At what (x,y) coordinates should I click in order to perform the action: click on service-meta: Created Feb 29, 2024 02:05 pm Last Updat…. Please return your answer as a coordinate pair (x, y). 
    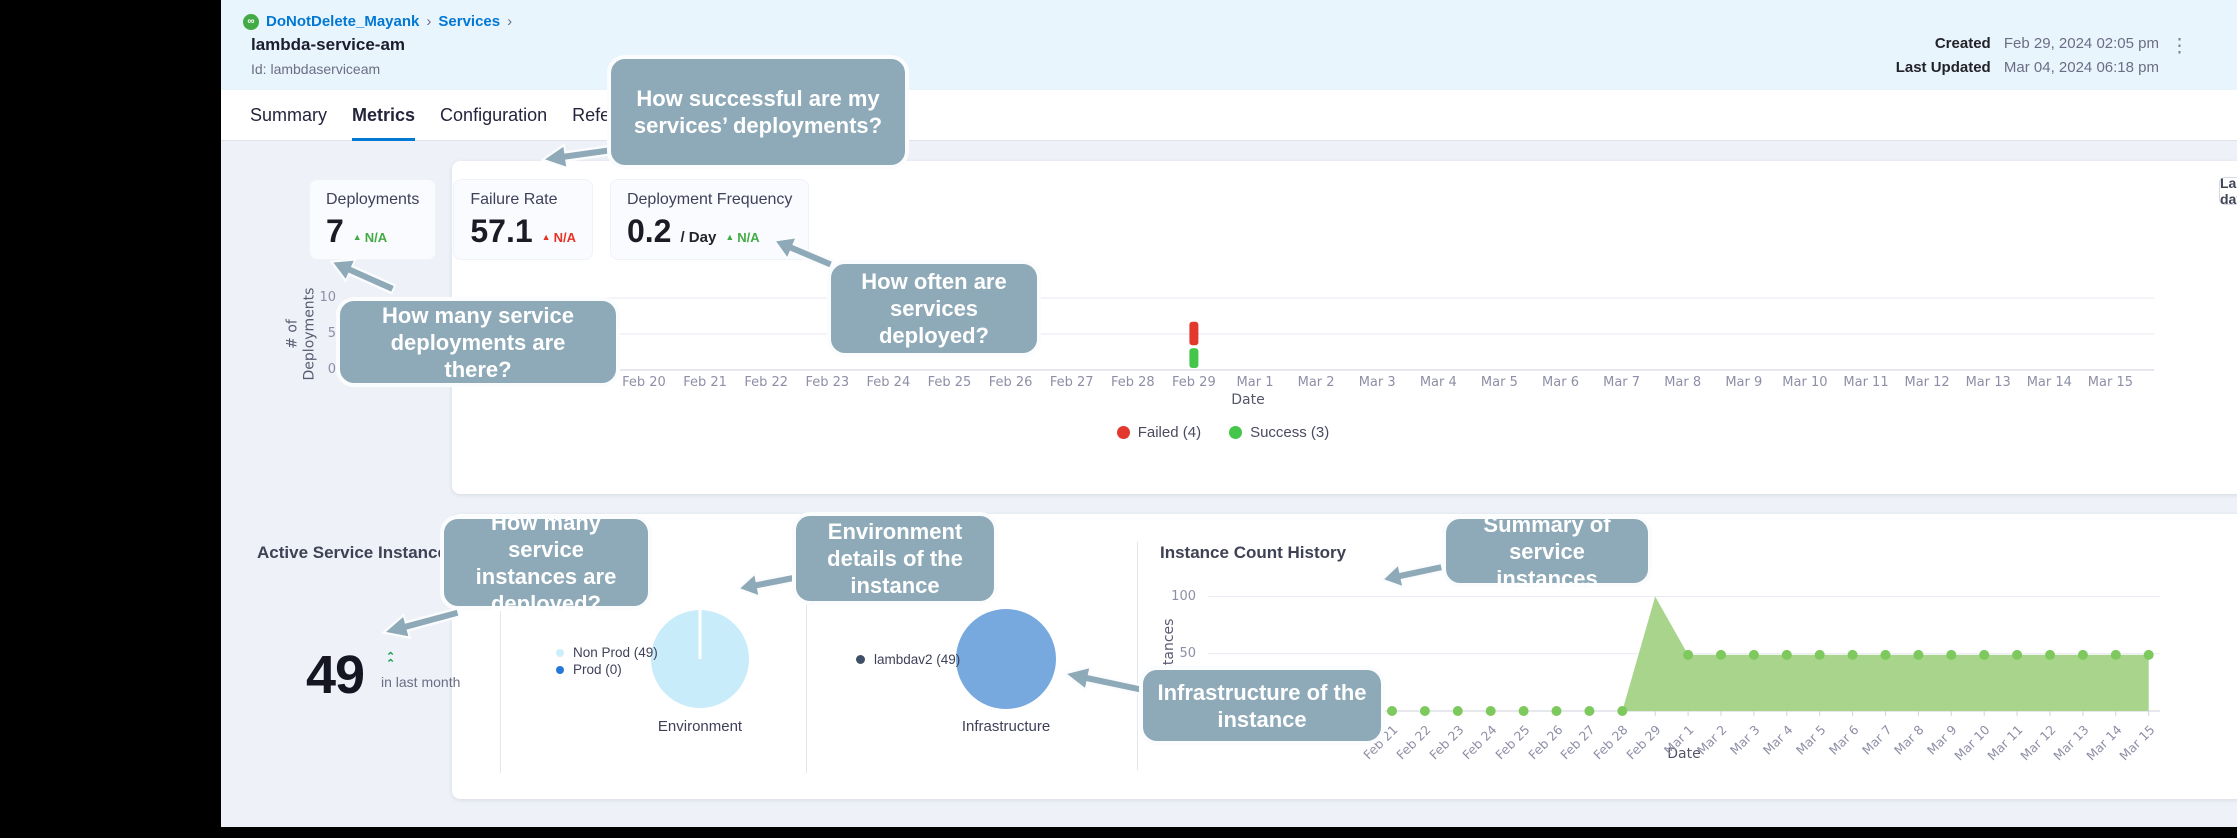
    Looking at the image, I should click on (2027, 59).